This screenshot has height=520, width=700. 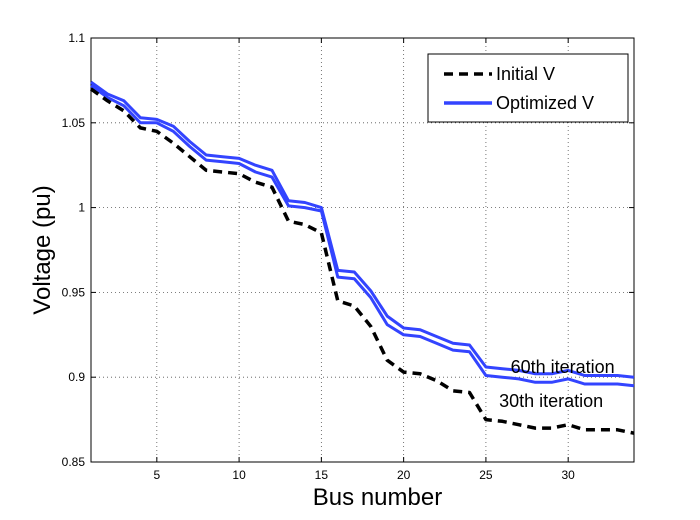 I want to click on x-tick-label: 15, so click(x=322, y=475).